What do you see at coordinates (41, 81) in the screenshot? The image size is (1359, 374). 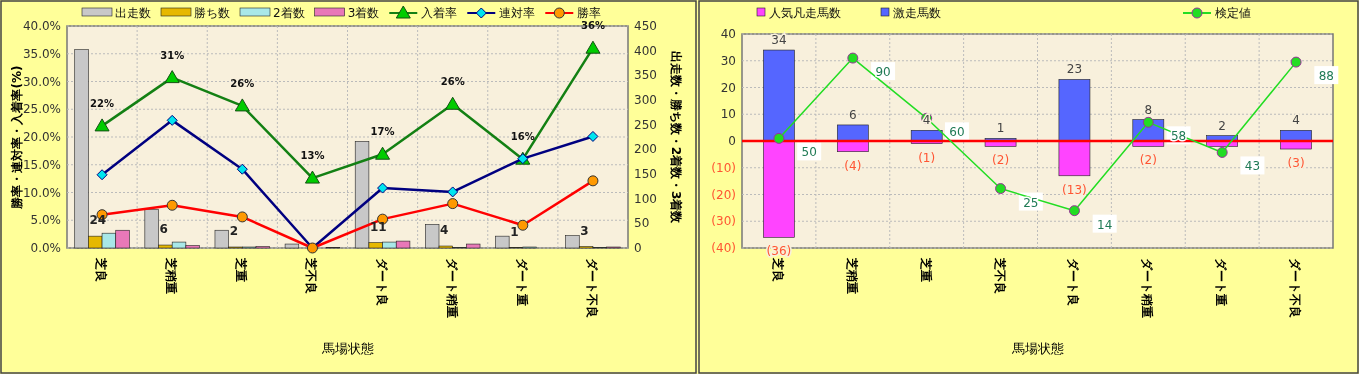 I see `y-tick-label: 30.0%` at bounding box center [41, 81].